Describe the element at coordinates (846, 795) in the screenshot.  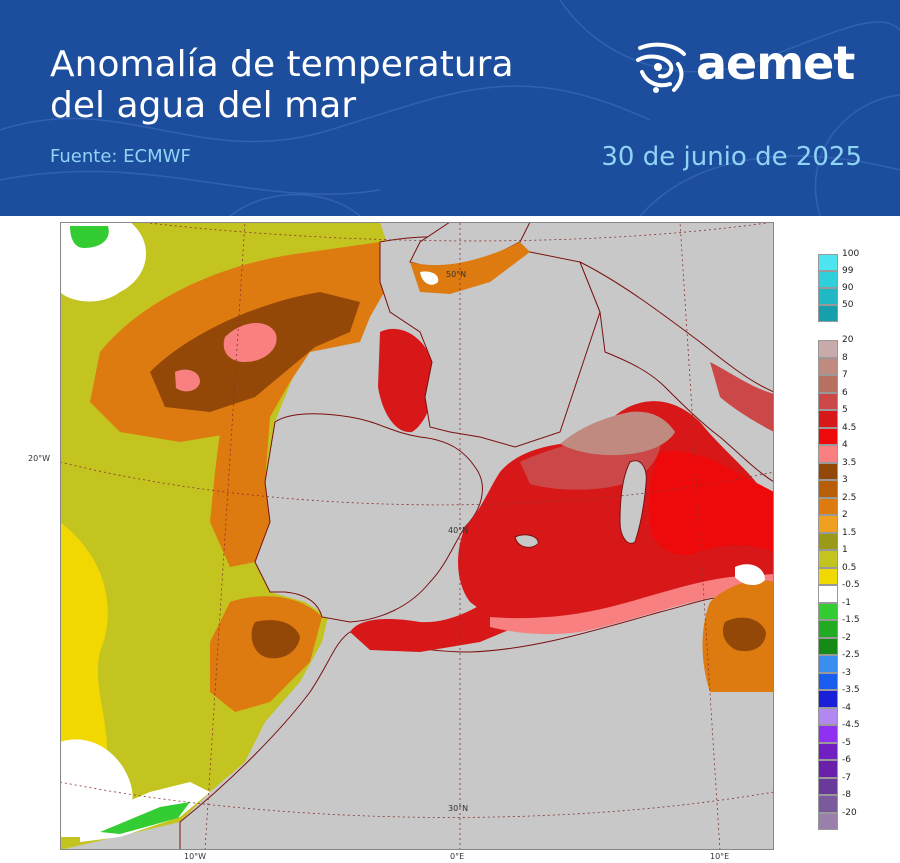
I see `legend-label: -8` at that location.